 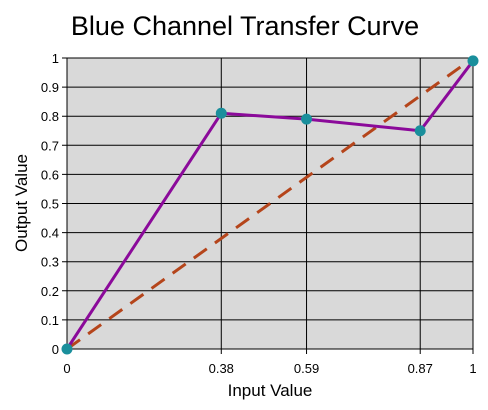 I want to click on x-axis-label: Input Value, so click(x=270, y=390).